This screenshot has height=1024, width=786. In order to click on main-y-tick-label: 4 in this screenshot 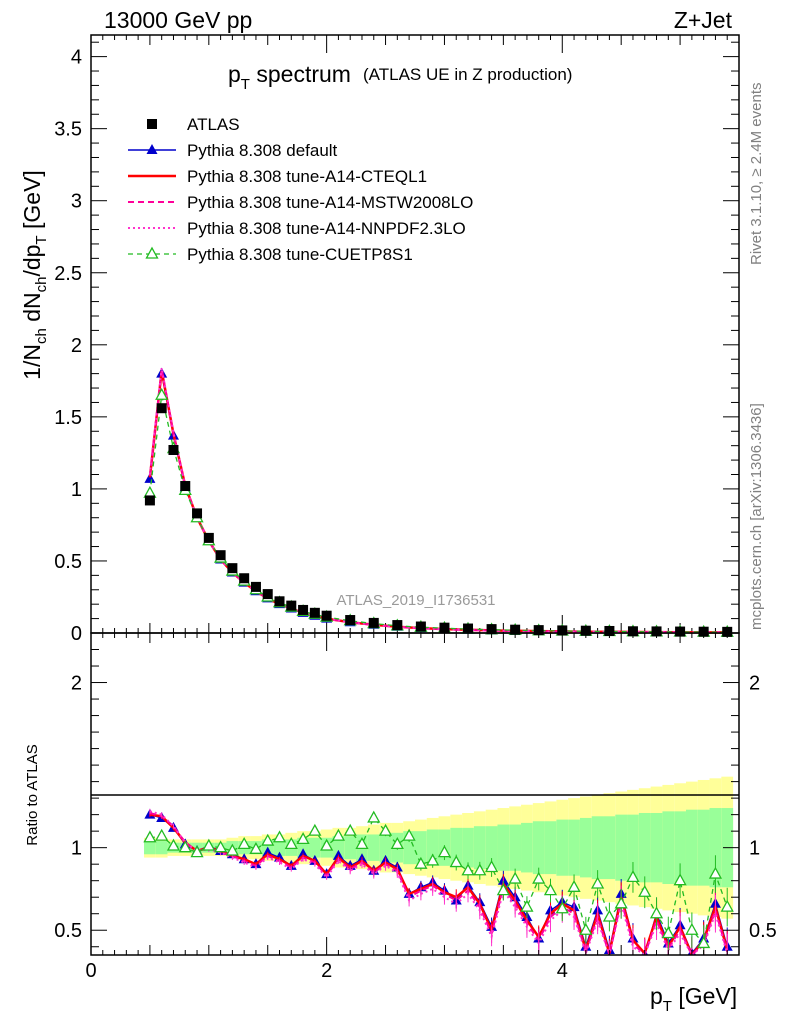, I will do `click(76, 58)`.